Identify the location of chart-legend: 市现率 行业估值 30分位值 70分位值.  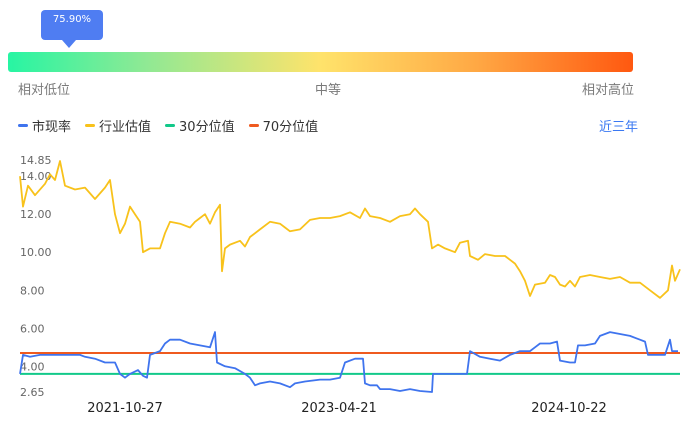
(168, 125).